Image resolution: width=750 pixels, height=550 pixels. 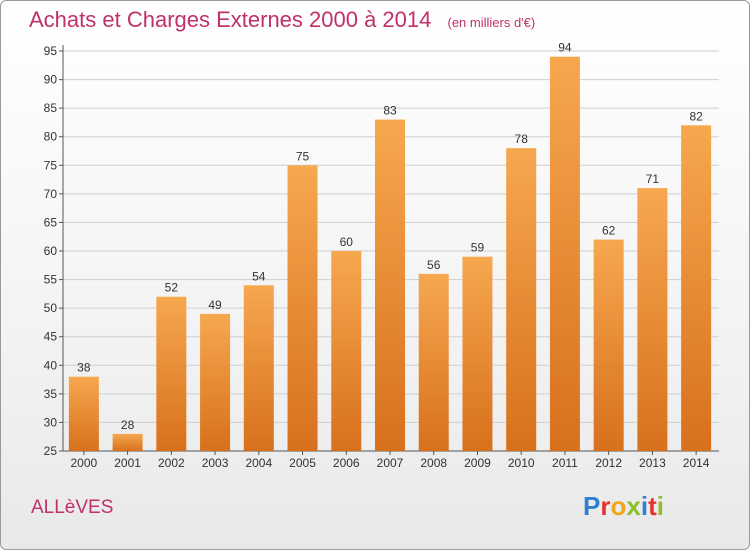 What do you see at coordinates (521, 463) in the screenshot?
I see `x-tick-label: 2010` at bounding box center [521, 463].